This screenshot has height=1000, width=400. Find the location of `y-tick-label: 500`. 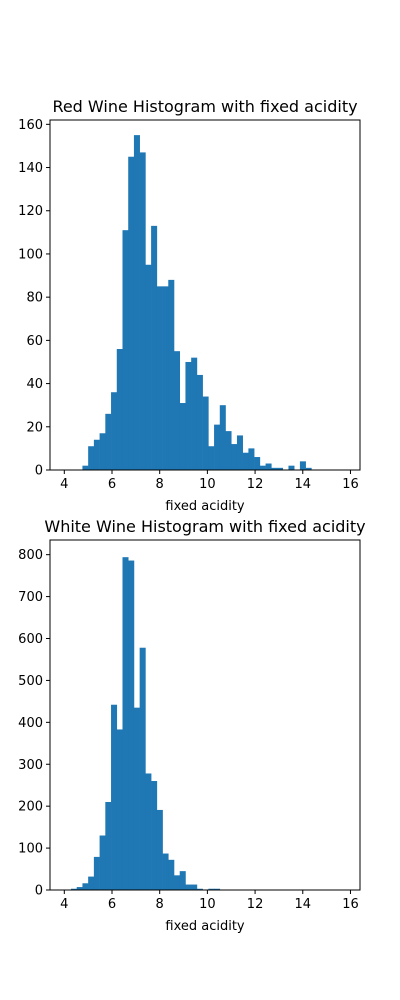

y-tick-label: 500 is located at coordinates (30, 681).